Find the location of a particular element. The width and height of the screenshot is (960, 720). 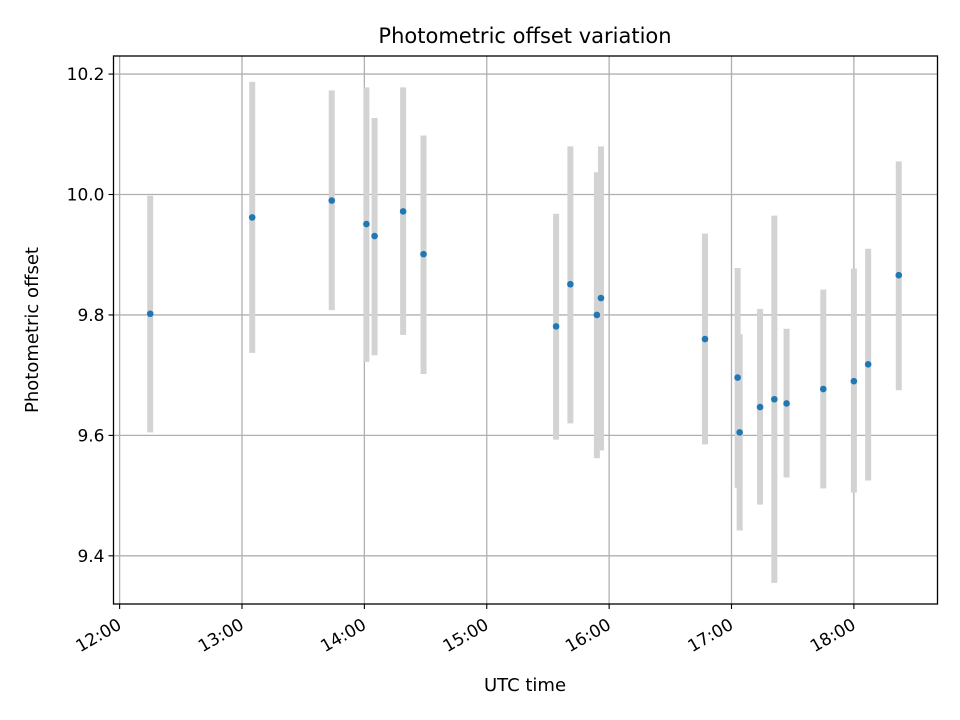

chart-title: Photometric offset variation is located at coordinates (524, 36).